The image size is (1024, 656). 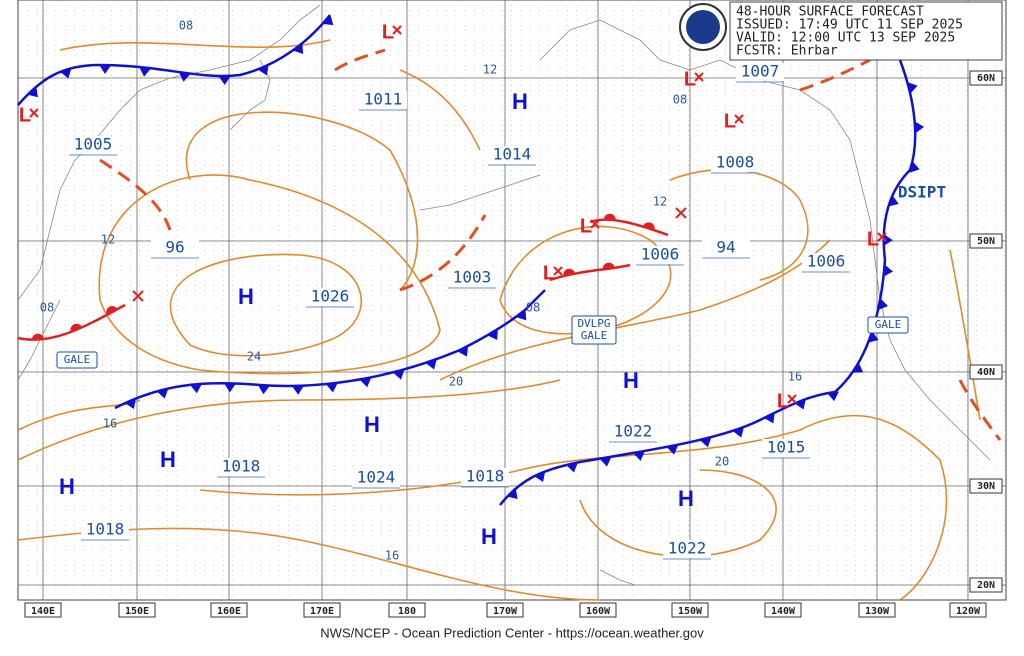 What do you see at coordinates (254, 357) in the screenshot?
I see `isobar-label: 24` at bounding box center [254, 357].